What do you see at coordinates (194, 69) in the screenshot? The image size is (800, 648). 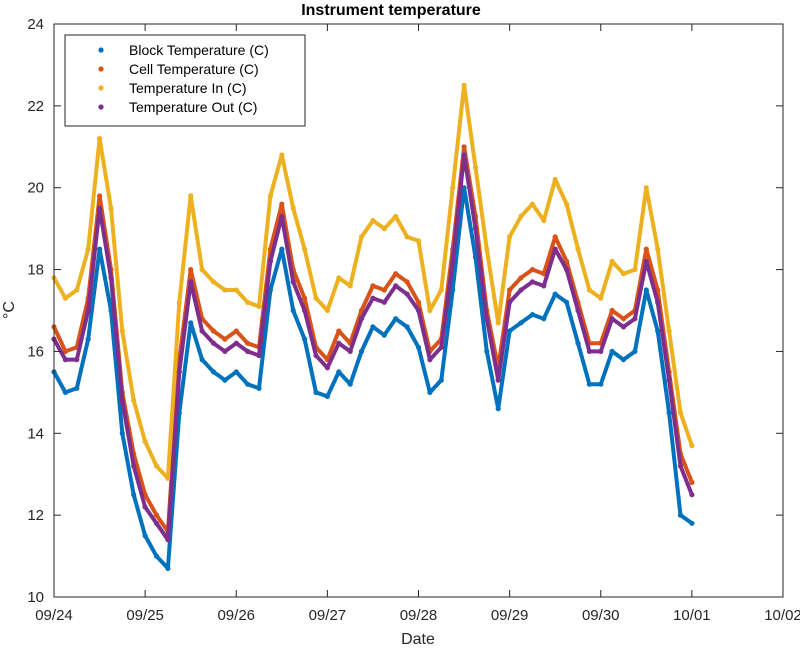 I see `legend-label: Cell Temperature (C)` at bounding box center [194, 69].